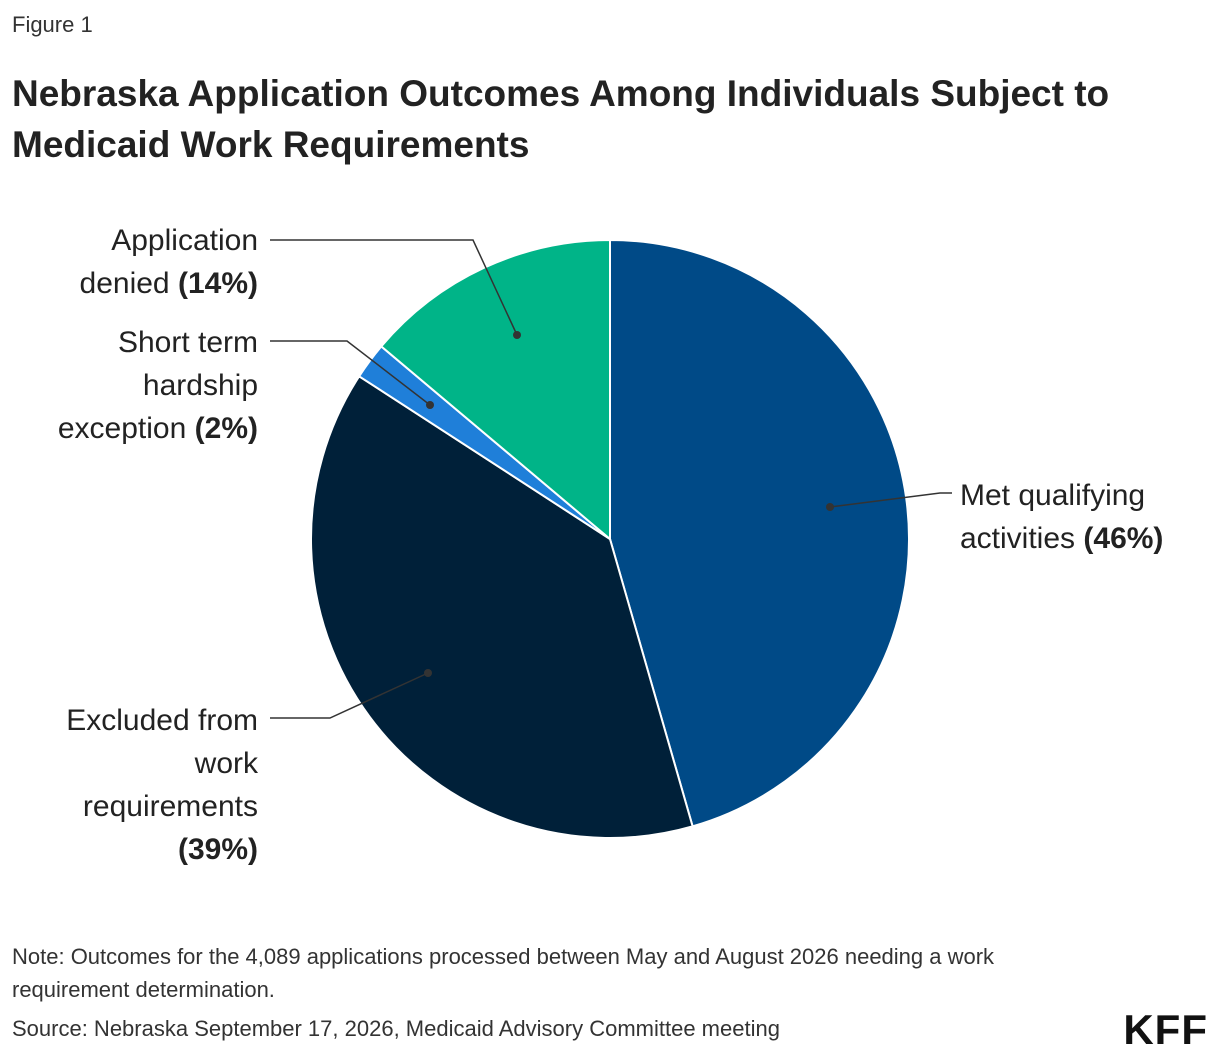  What do you see at coordinates (1123, 538) in the screenshot?
I see `value-label: (46%)` at bounding box center [1123, 538].